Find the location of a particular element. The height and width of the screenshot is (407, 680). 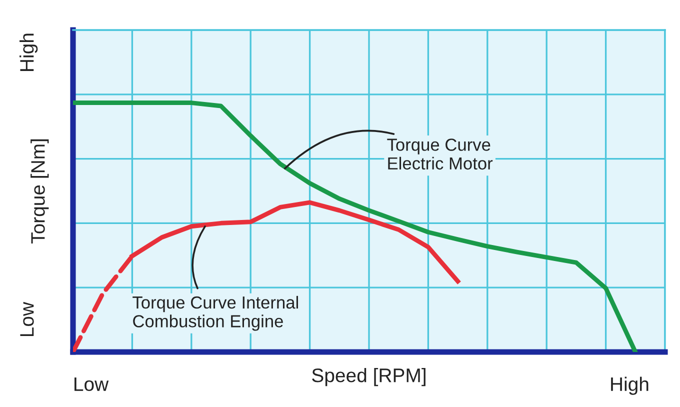

annotation: Torque Curve Internal Combustion Engine is located at coordinates (215, 313).